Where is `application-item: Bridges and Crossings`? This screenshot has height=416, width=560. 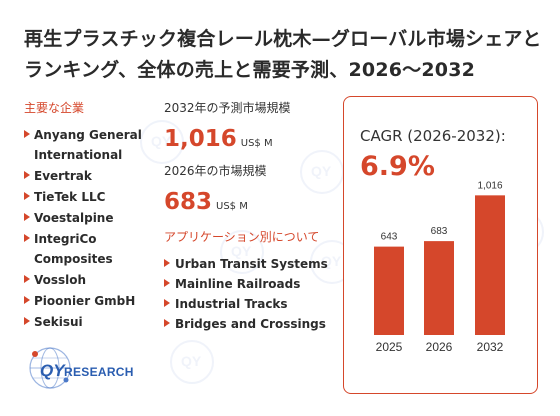 application-item: Bridges and Crossings is located at coordinates (254, 324).